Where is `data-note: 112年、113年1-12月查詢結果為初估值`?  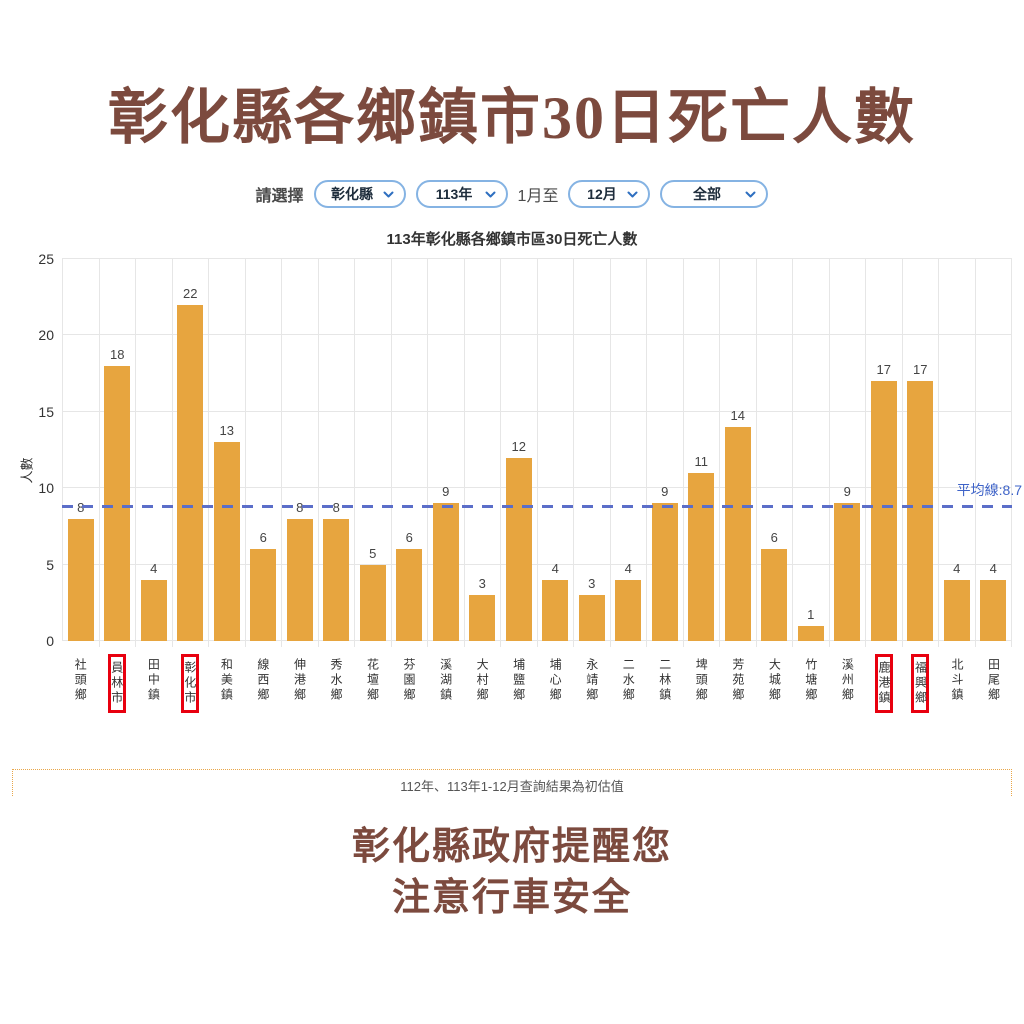
data-note: 112年、113年1-12月查詢結果為初估值 is located at coordinates (512, 782).